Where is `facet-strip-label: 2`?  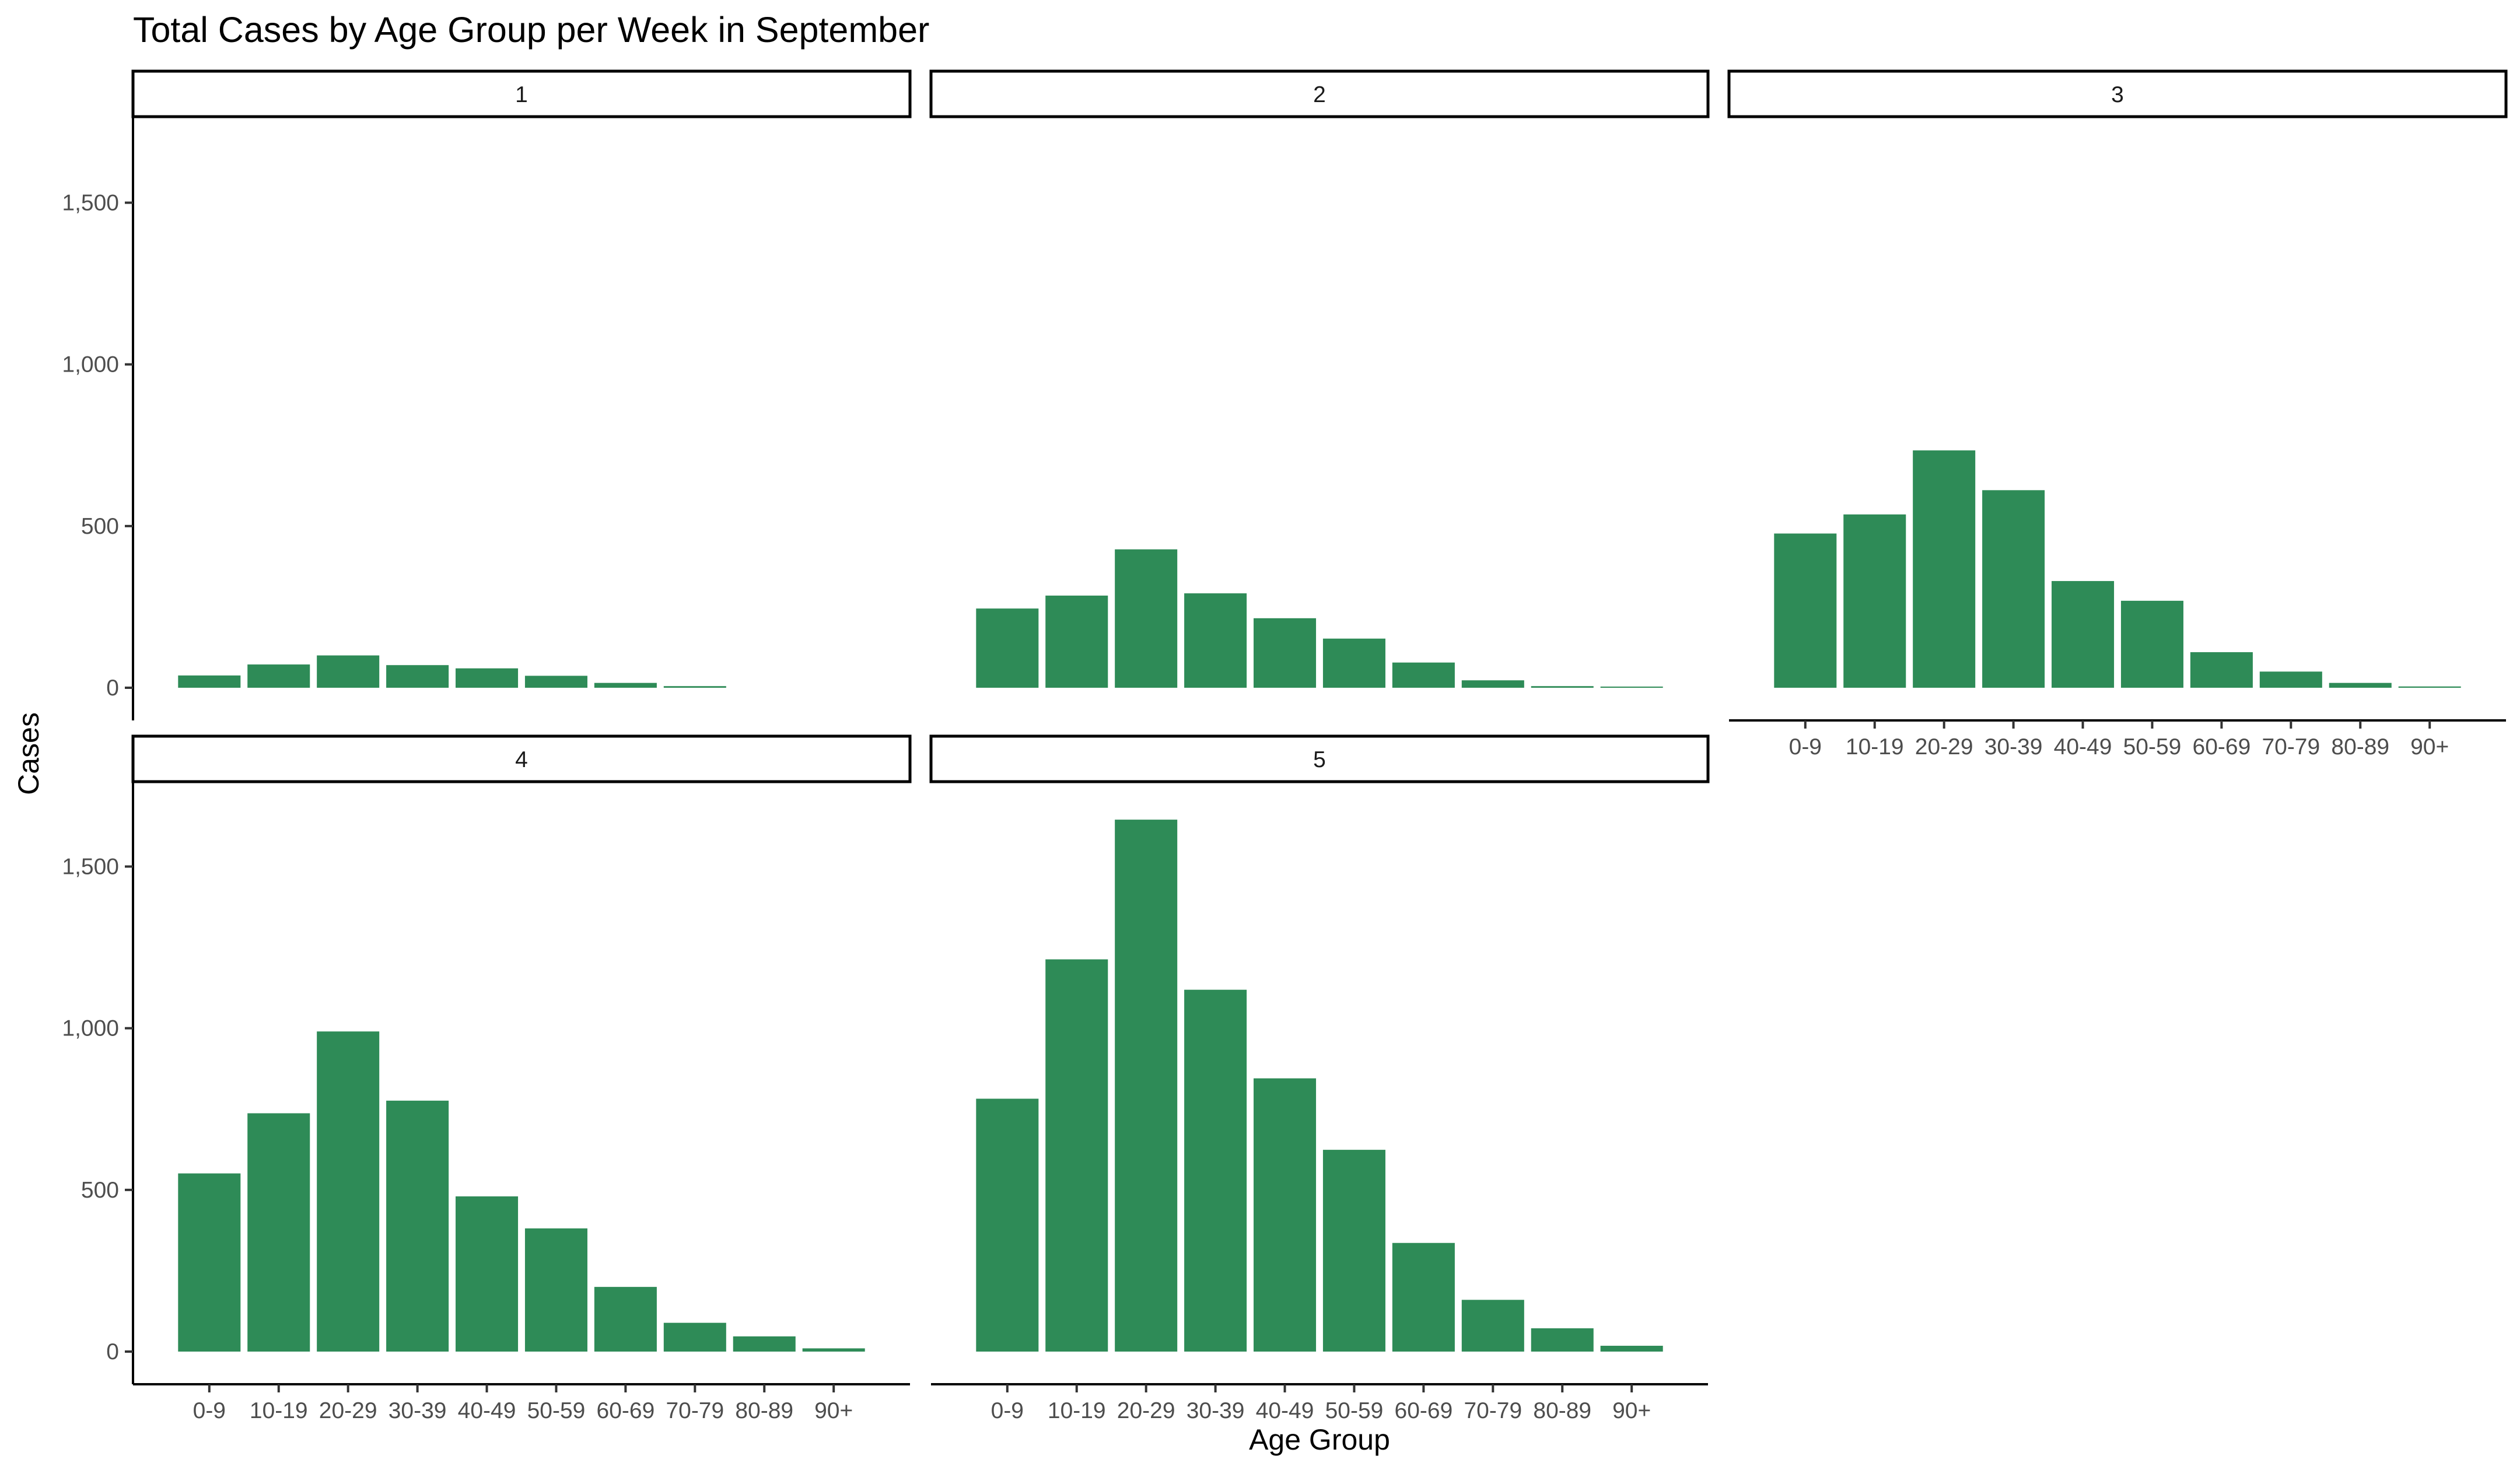
facet-strip-label: 2 is located at coordinates (1319, 94).